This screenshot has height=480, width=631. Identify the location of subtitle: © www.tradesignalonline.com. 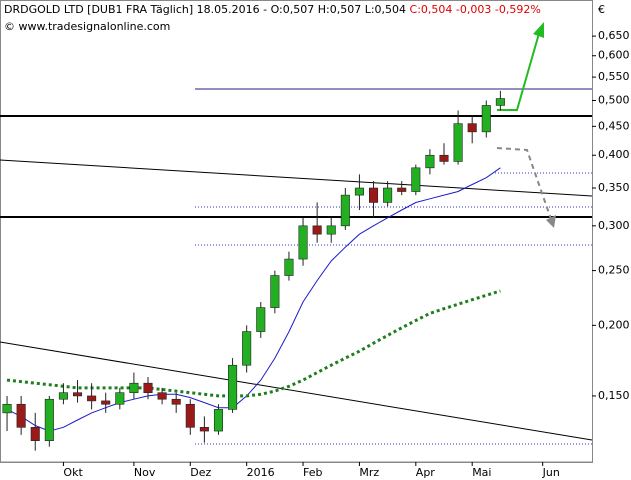
(87, 26).